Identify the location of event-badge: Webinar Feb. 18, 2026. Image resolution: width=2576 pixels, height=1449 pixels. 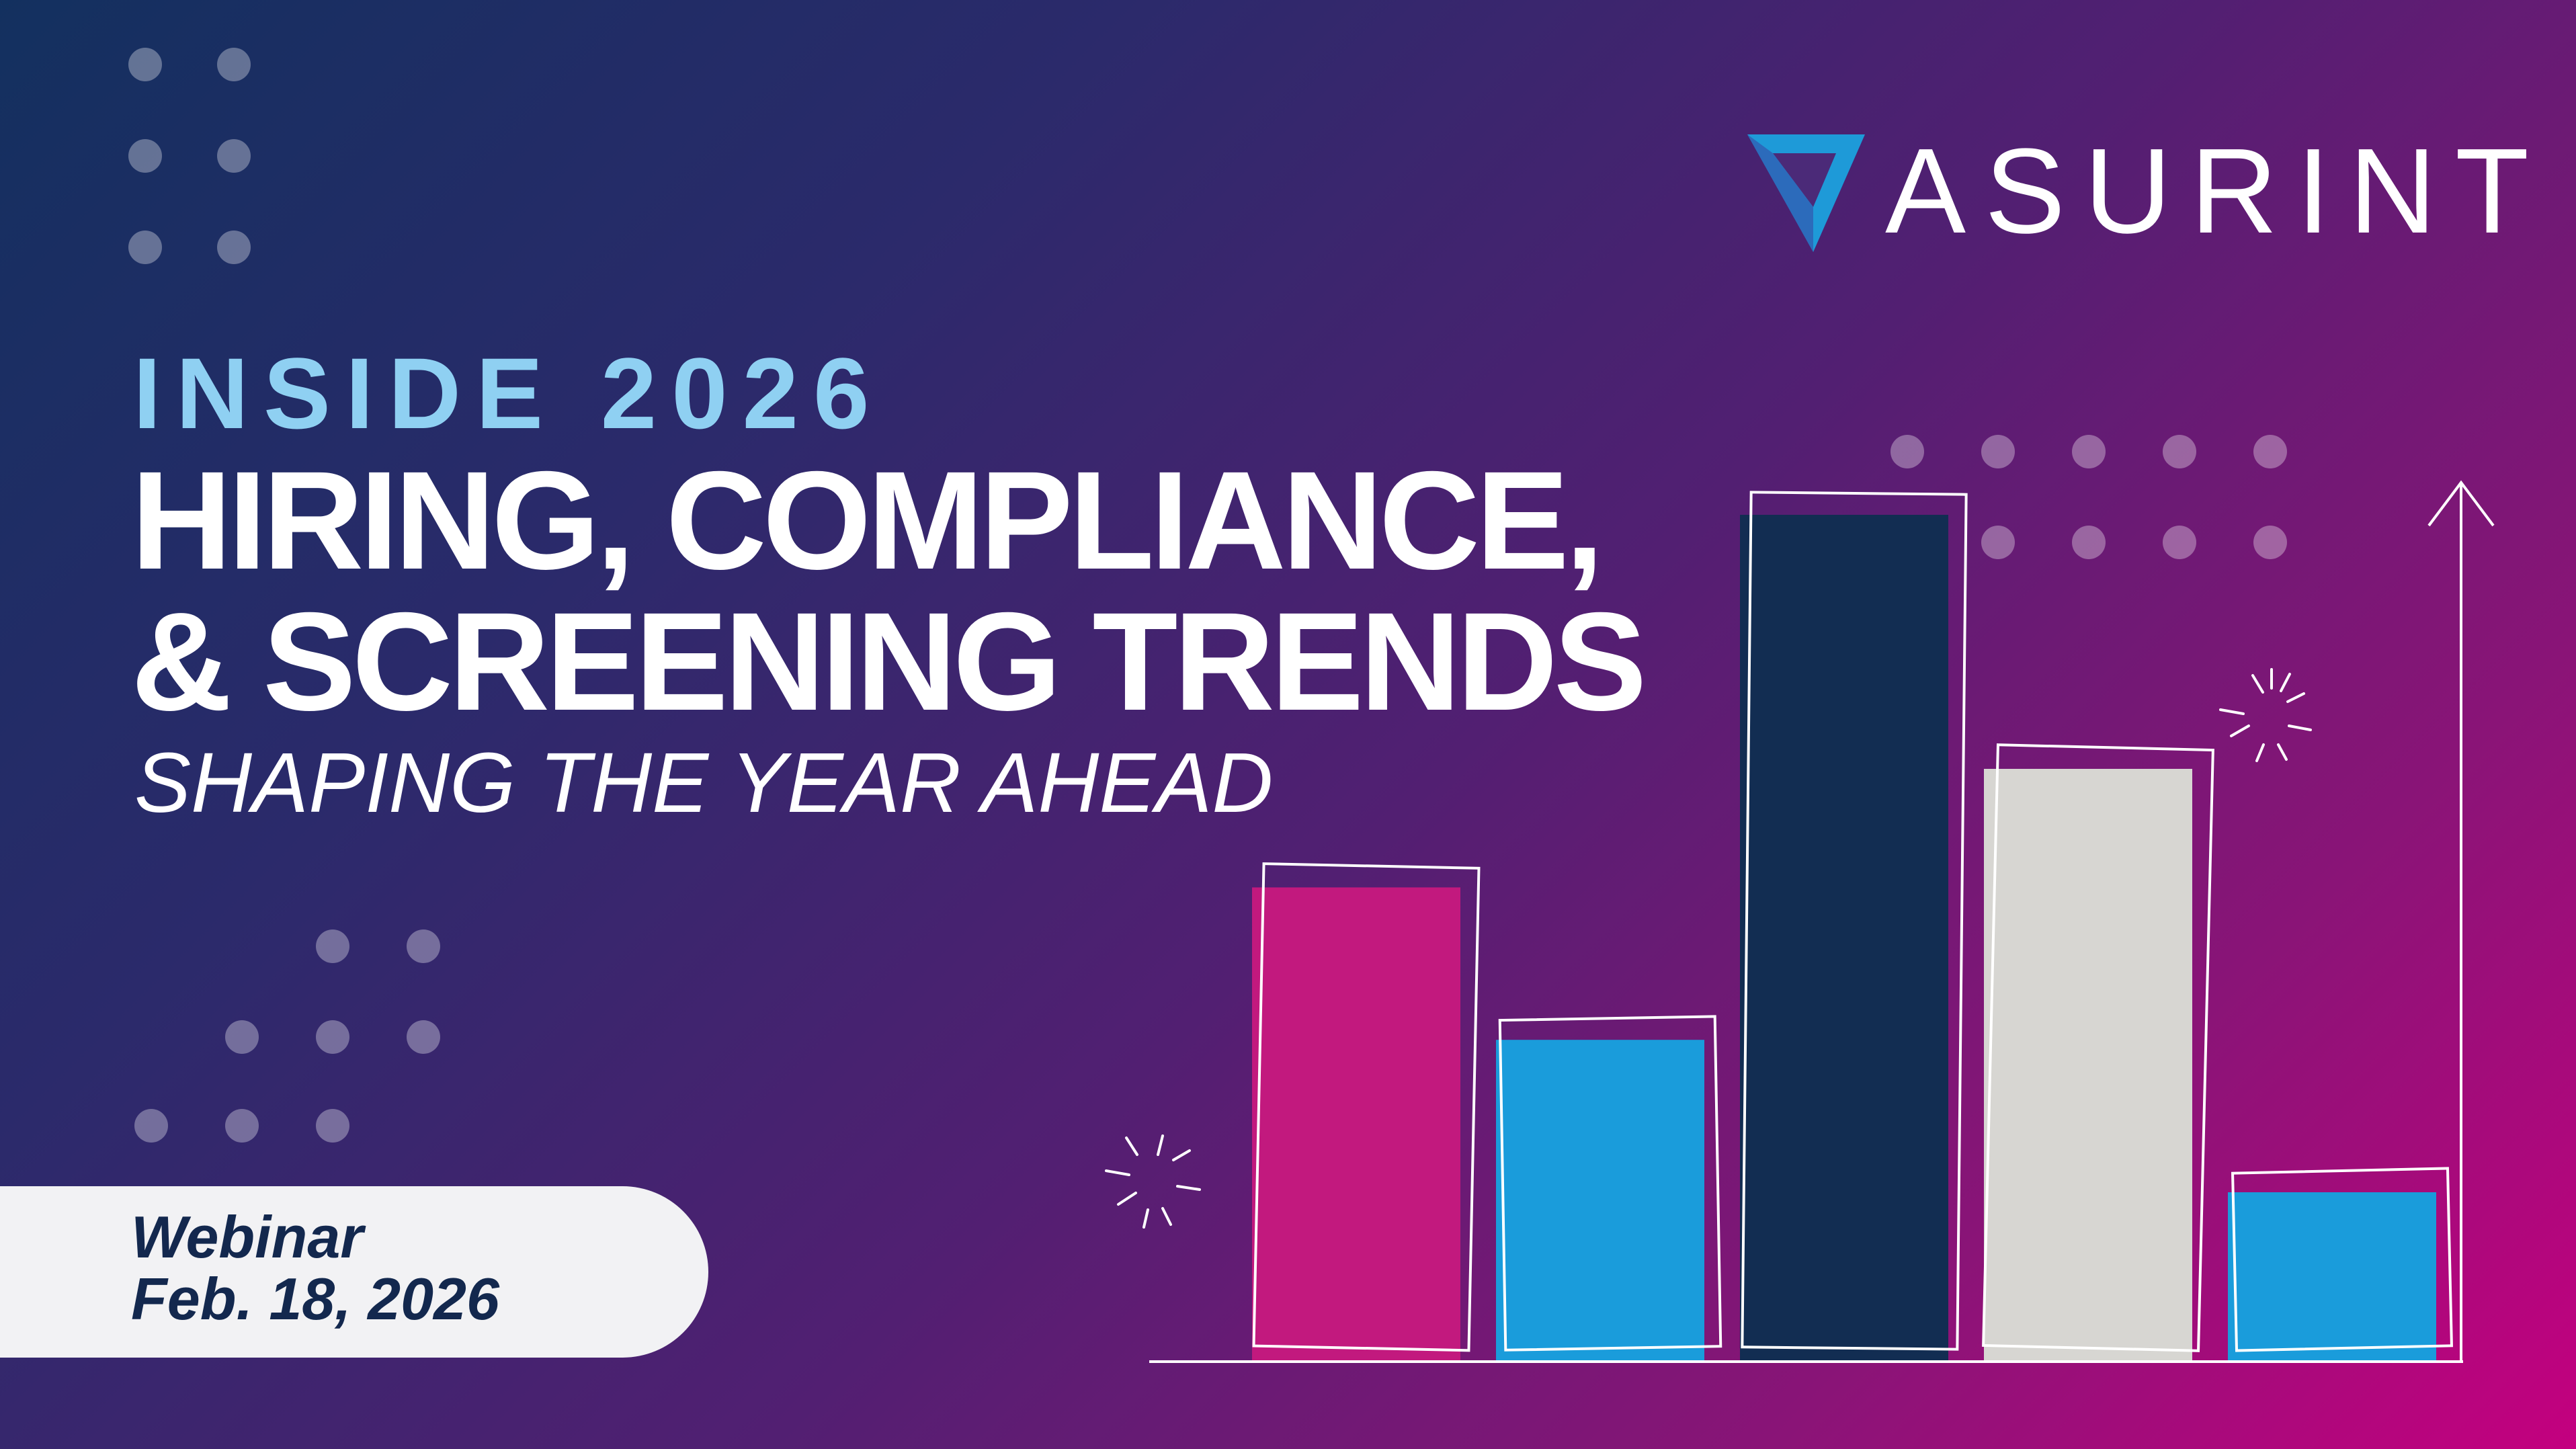
(354, 1272).